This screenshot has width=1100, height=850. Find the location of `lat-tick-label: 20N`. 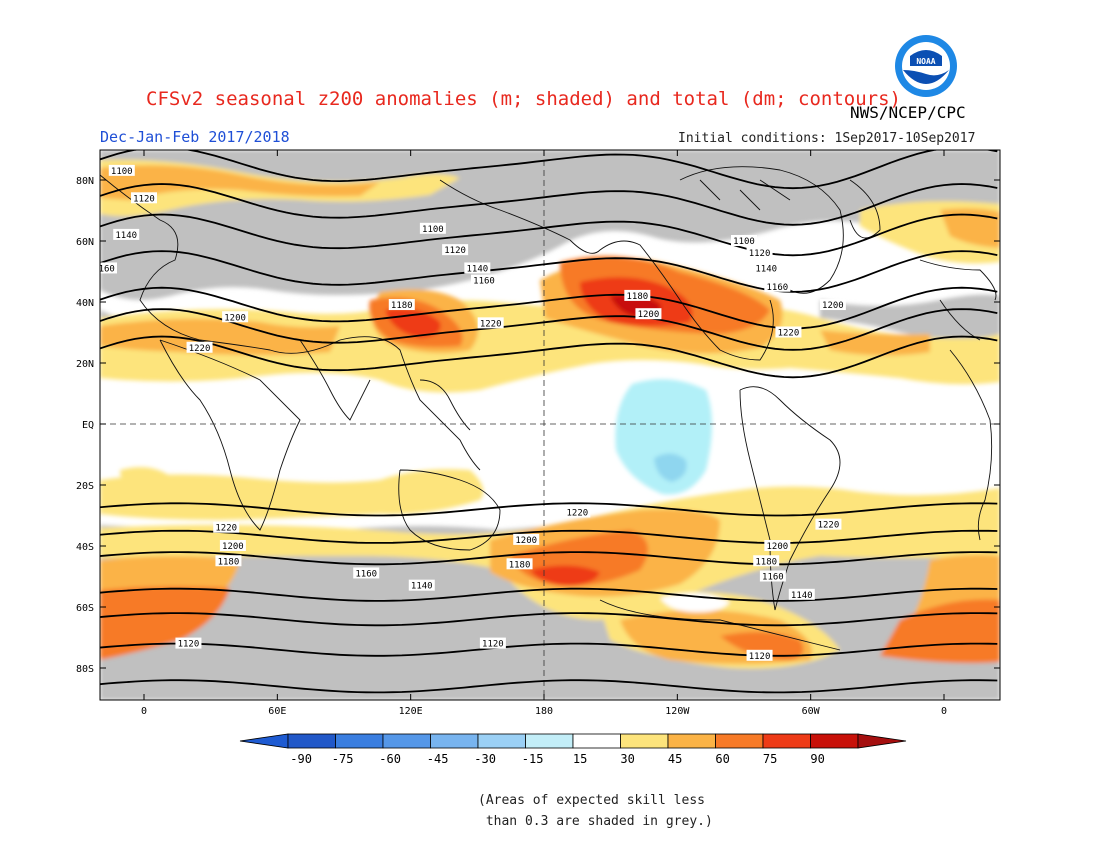

lat-tick-label: 20N is located at coordinates (85, 364).